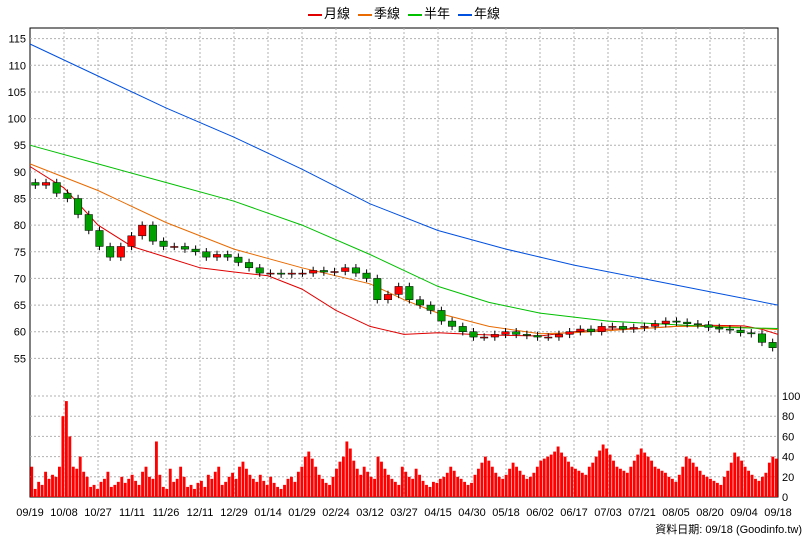  What do you see at coordinates (20, 226) in the screenshot?
I see `price-tick-label: 80` at bounding box center [20, 226].